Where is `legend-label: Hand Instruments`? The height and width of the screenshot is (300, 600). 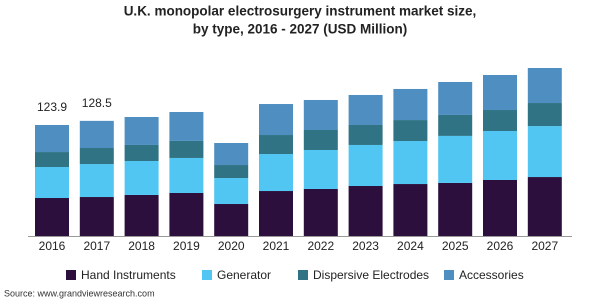
legend-label: Hand Instruments is located at coordinates (128, 275).